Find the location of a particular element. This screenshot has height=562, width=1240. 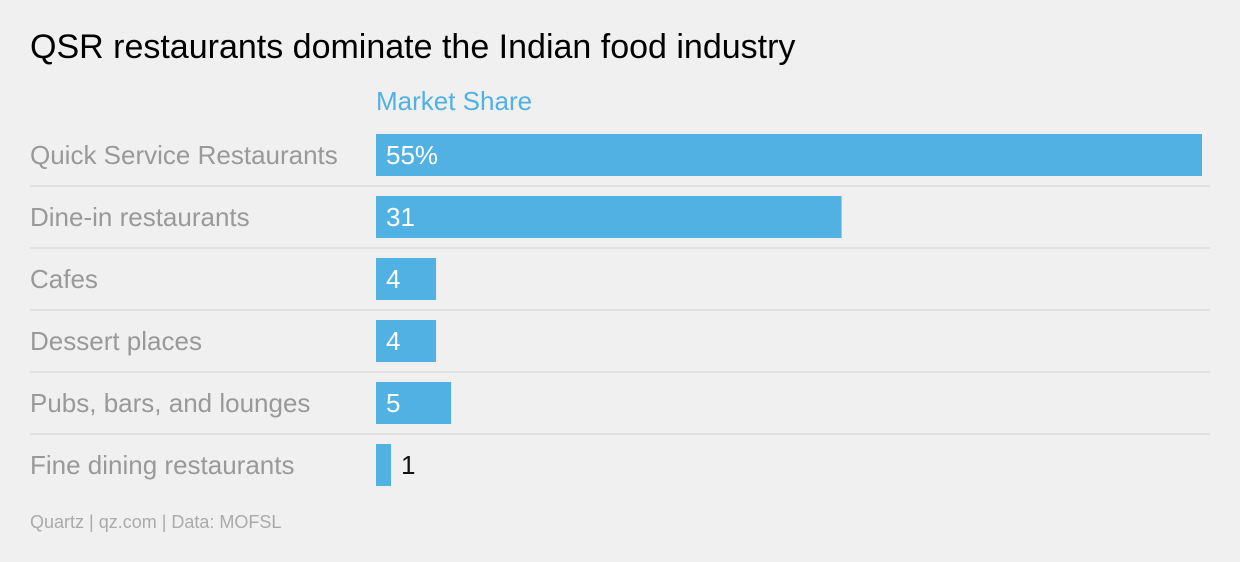

category-label: Cafes is located at coordinates (64, 279).